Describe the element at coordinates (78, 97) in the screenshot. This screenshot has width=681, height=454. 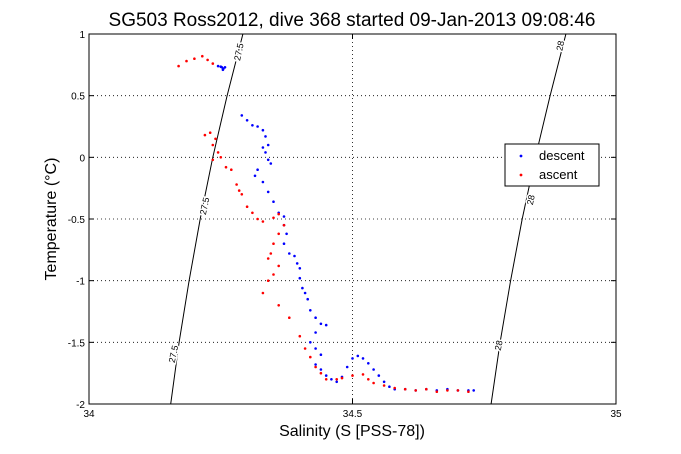
I see `y-tick-label: 0.5` at that location.